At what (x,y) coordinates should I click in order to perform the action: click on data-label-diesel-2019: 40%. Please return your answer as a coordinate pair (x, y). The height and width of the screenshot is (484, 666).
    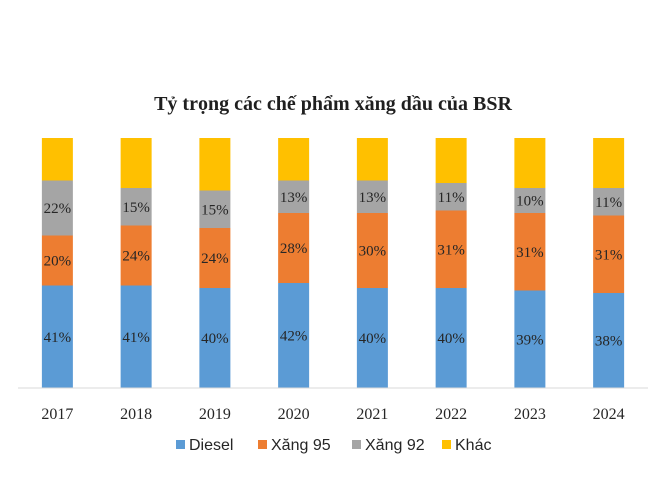
    Looking at the image, I should click on (215, 339).